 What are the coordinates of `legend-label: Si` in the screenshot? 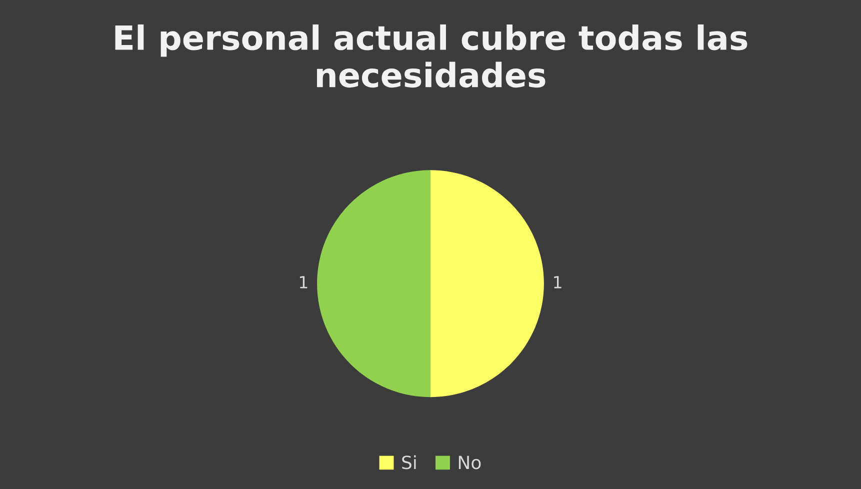 It's located at (409, 462).